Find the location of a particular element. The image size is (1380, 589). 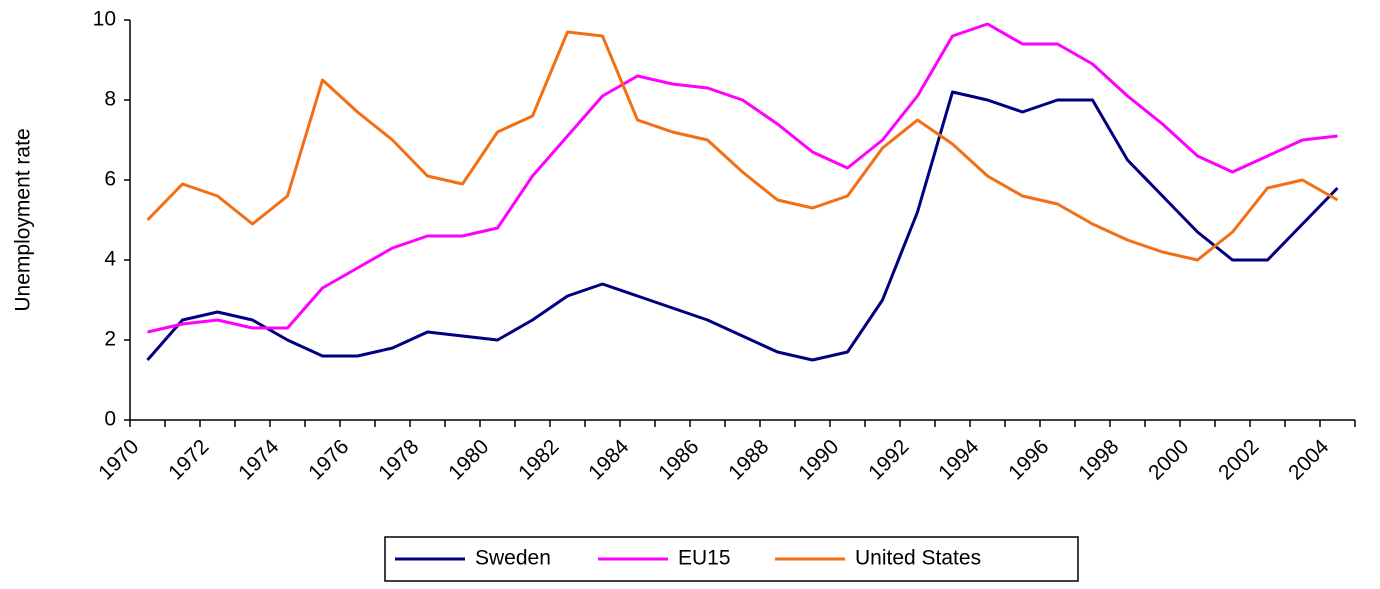

y-tick-label: 0 is located at coordinates (110, 419).